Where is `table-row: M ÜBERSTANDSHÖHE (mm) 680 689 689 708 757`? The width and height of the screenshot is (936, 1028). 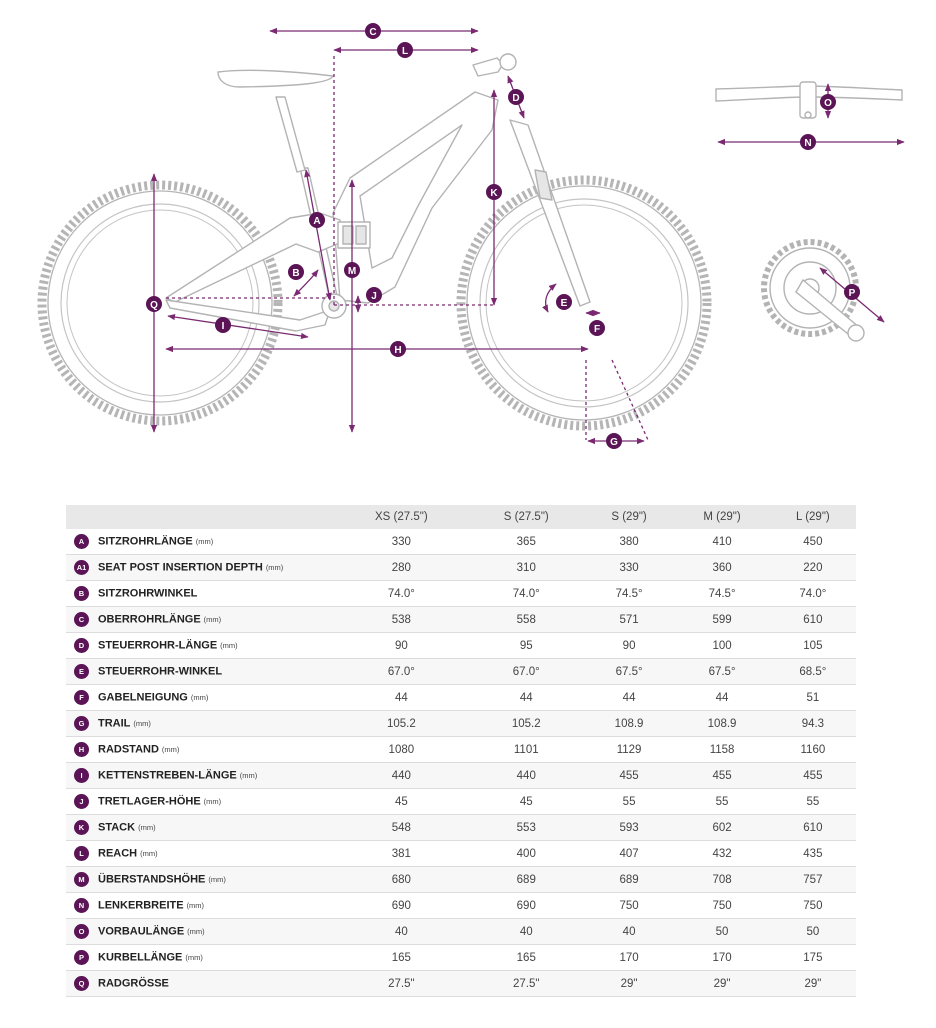
table-row: M ÜBERSTANDSHÖHE (mm) 680 689 689 708 757 is located at coordinates (461, 879).